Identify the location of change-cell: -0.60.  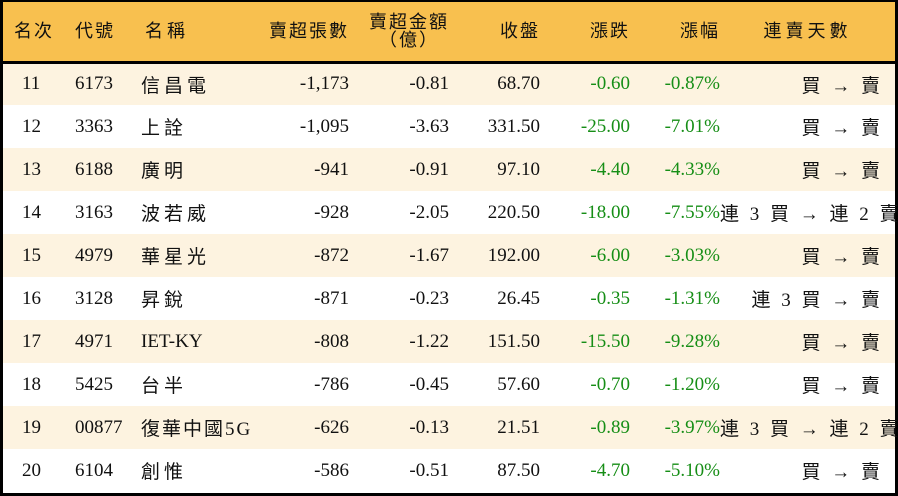
(610, 84).